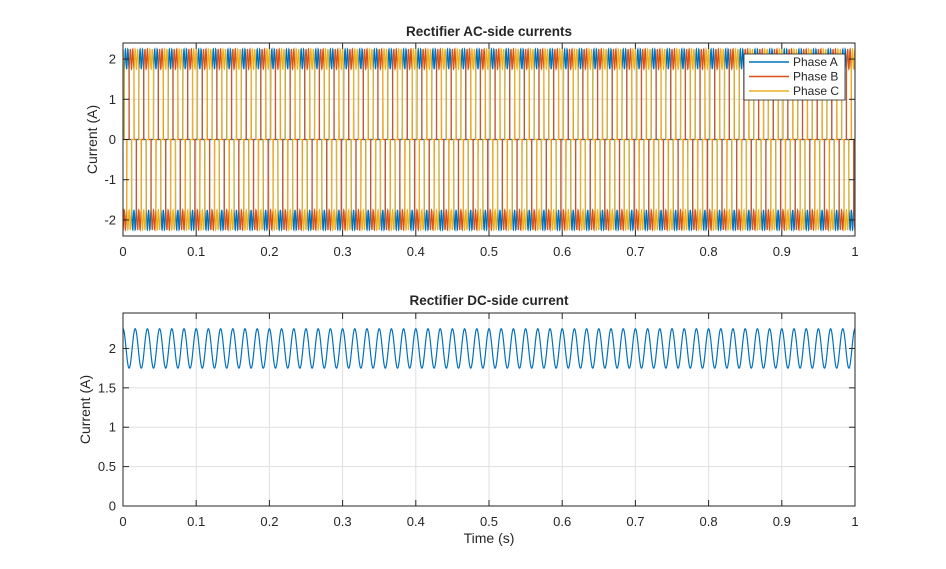 Image resolution: width=946 pixels, height=569 pixels. Describe the element at coordinates (196, 251) in the screenshot. I see `ac-x-tick-label: 0.1` at that location.